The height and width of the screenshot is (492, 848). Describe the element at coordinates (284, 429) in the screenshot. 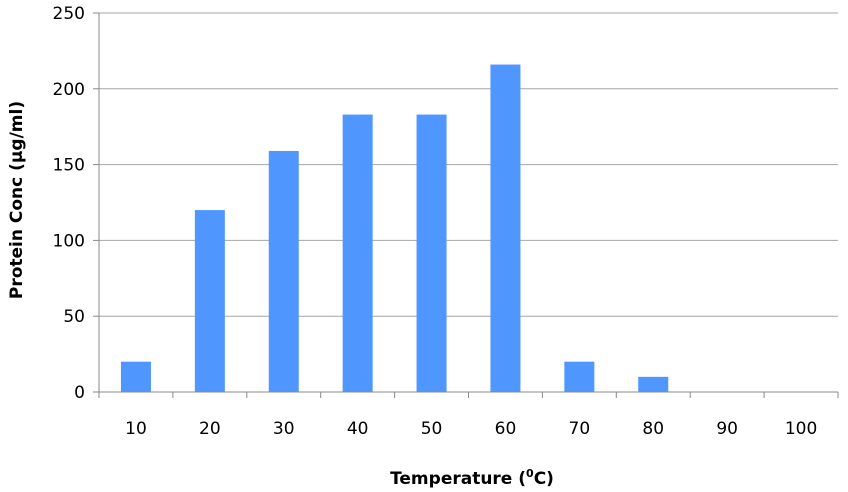

I see `x-tick-label-30: 30` at that location.